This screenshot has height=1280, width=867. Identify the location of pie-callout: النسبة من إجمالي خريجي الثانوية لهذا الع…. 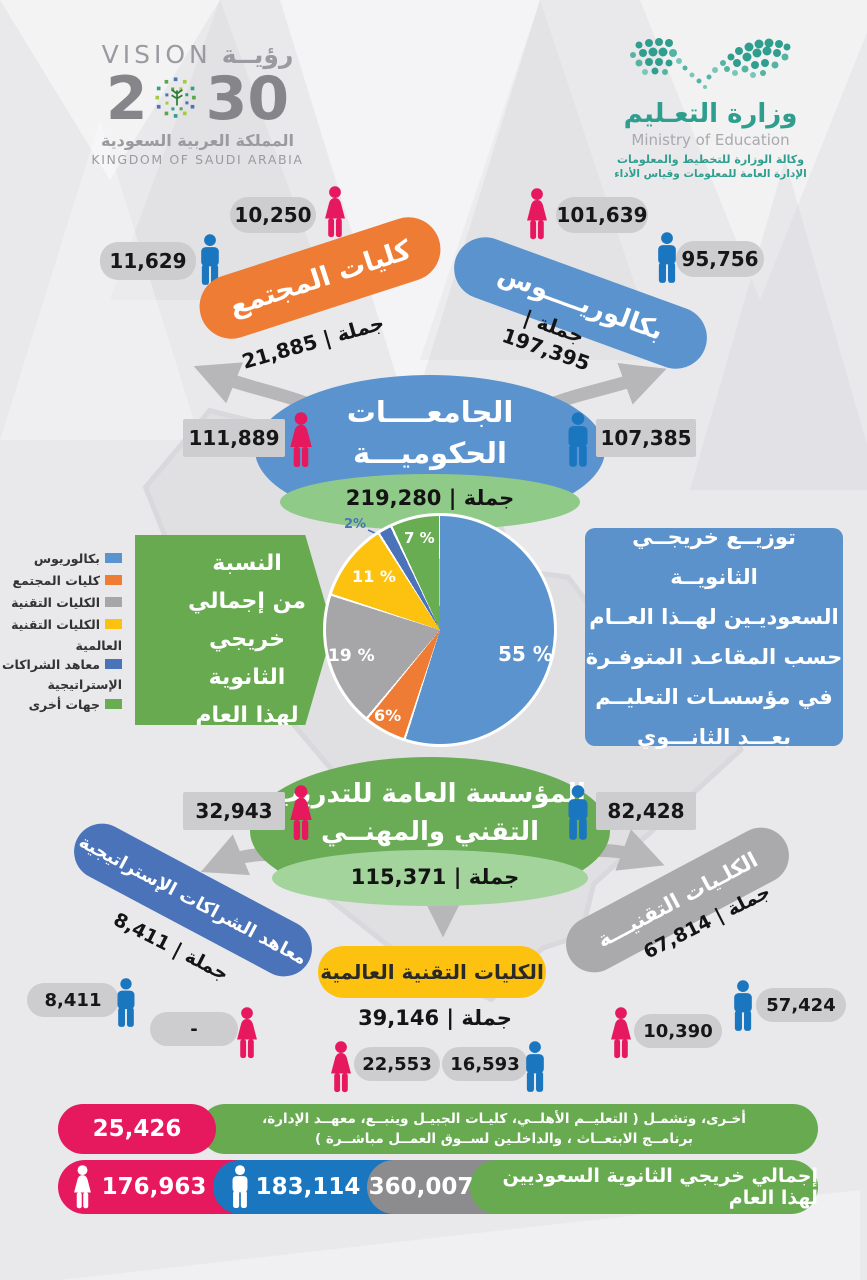
(234, 630).